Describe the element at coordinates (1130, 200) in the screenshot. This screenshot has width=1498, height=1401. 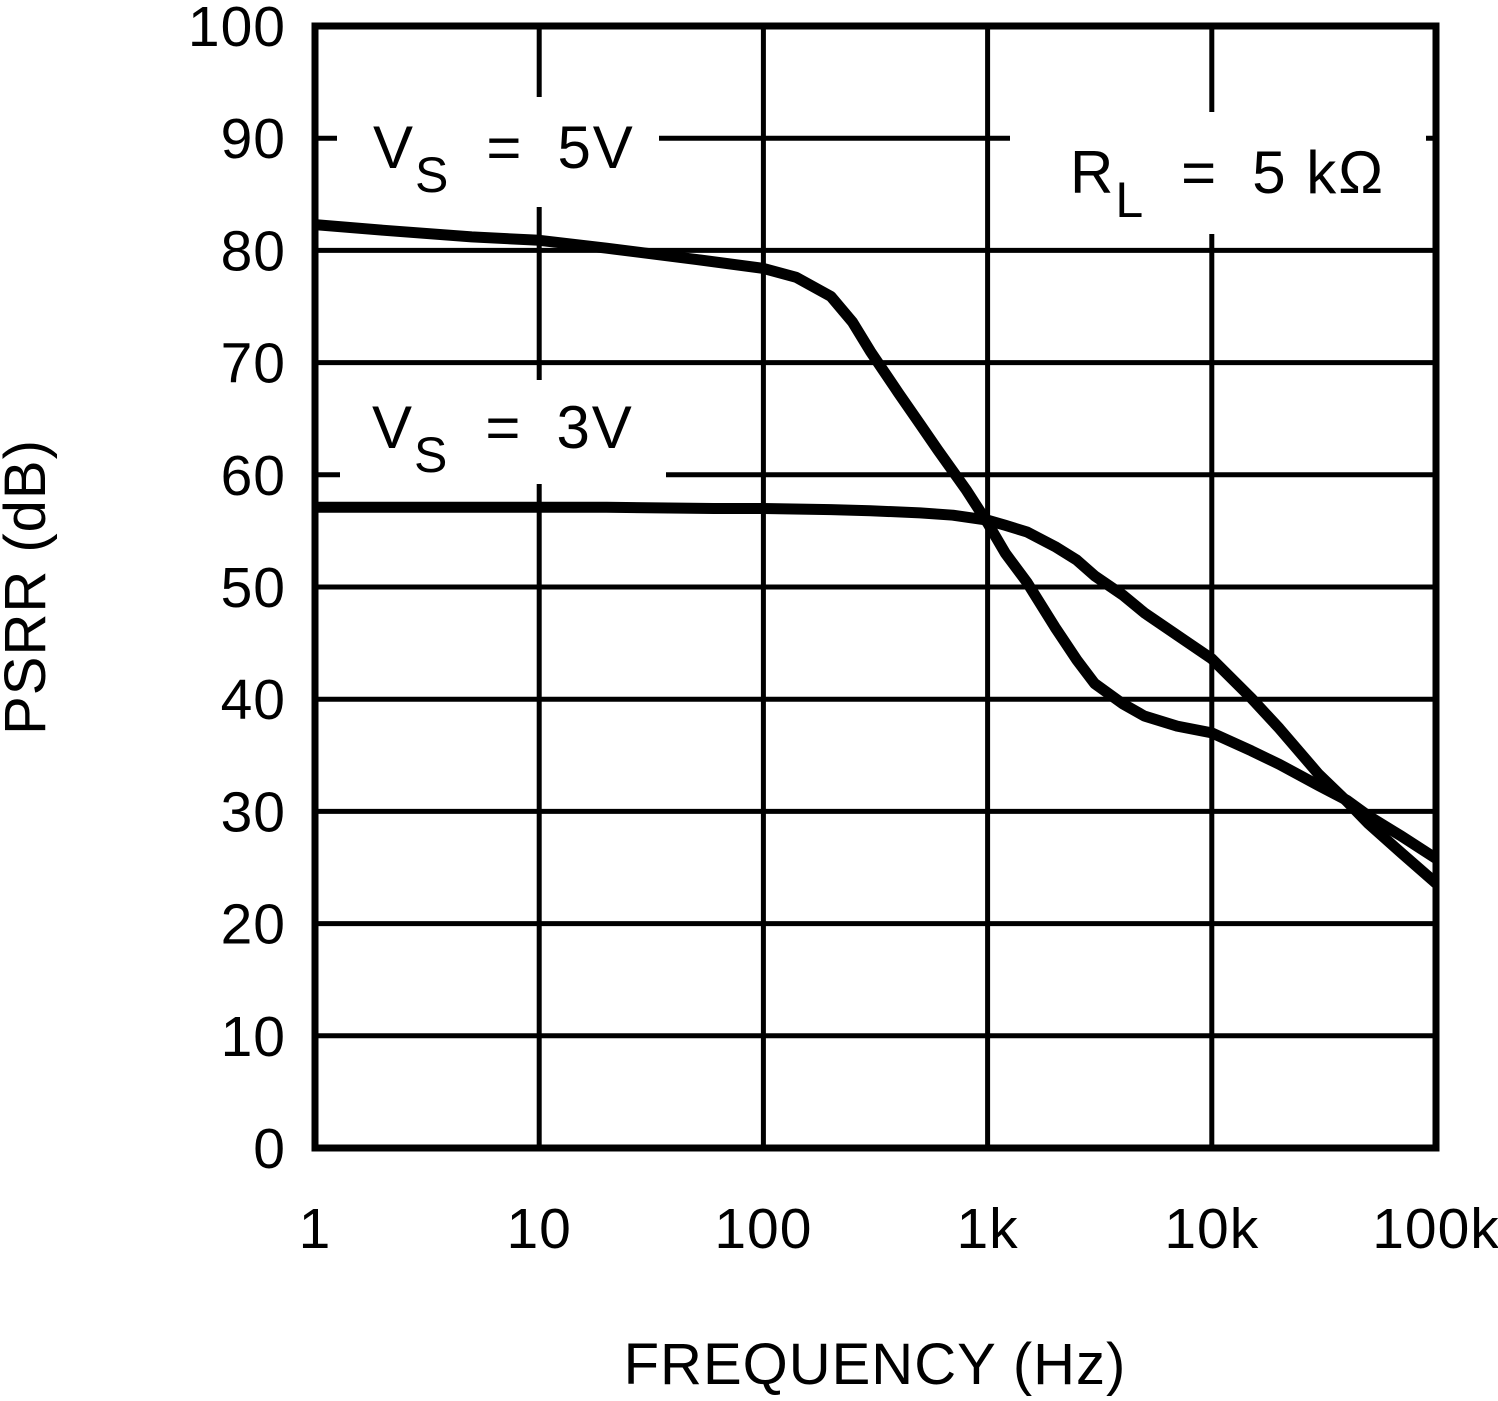
I see `rl-sub: L` at that location.